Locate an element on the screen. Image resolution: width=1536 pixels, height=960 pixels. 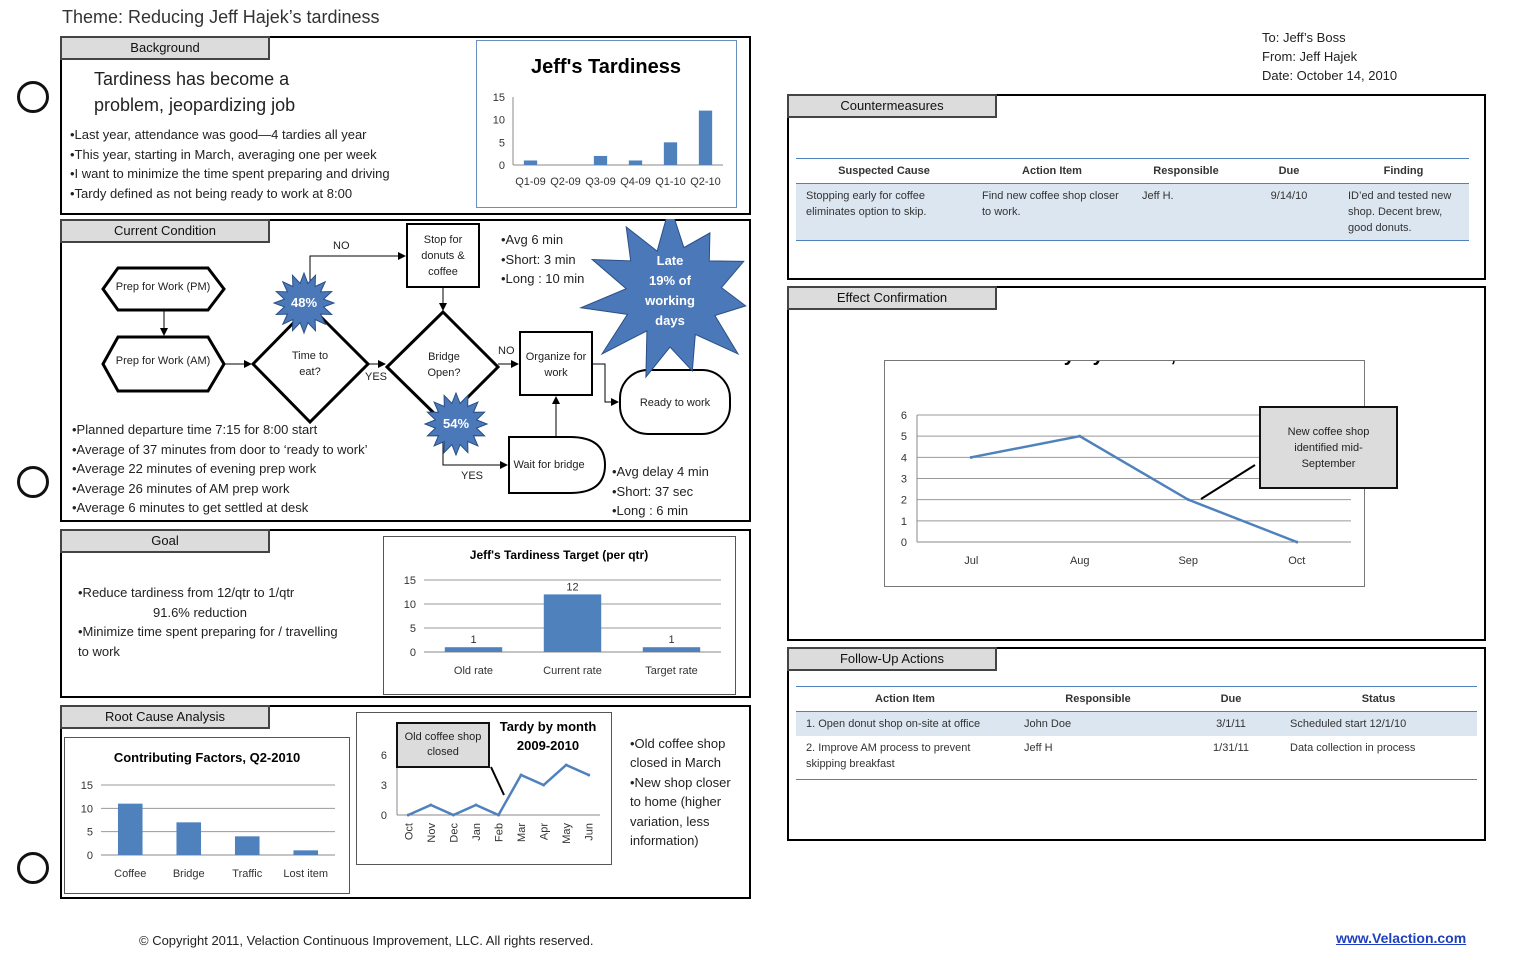
burst-late-label: Late 19% of working days is located at coordinates (670, 291).